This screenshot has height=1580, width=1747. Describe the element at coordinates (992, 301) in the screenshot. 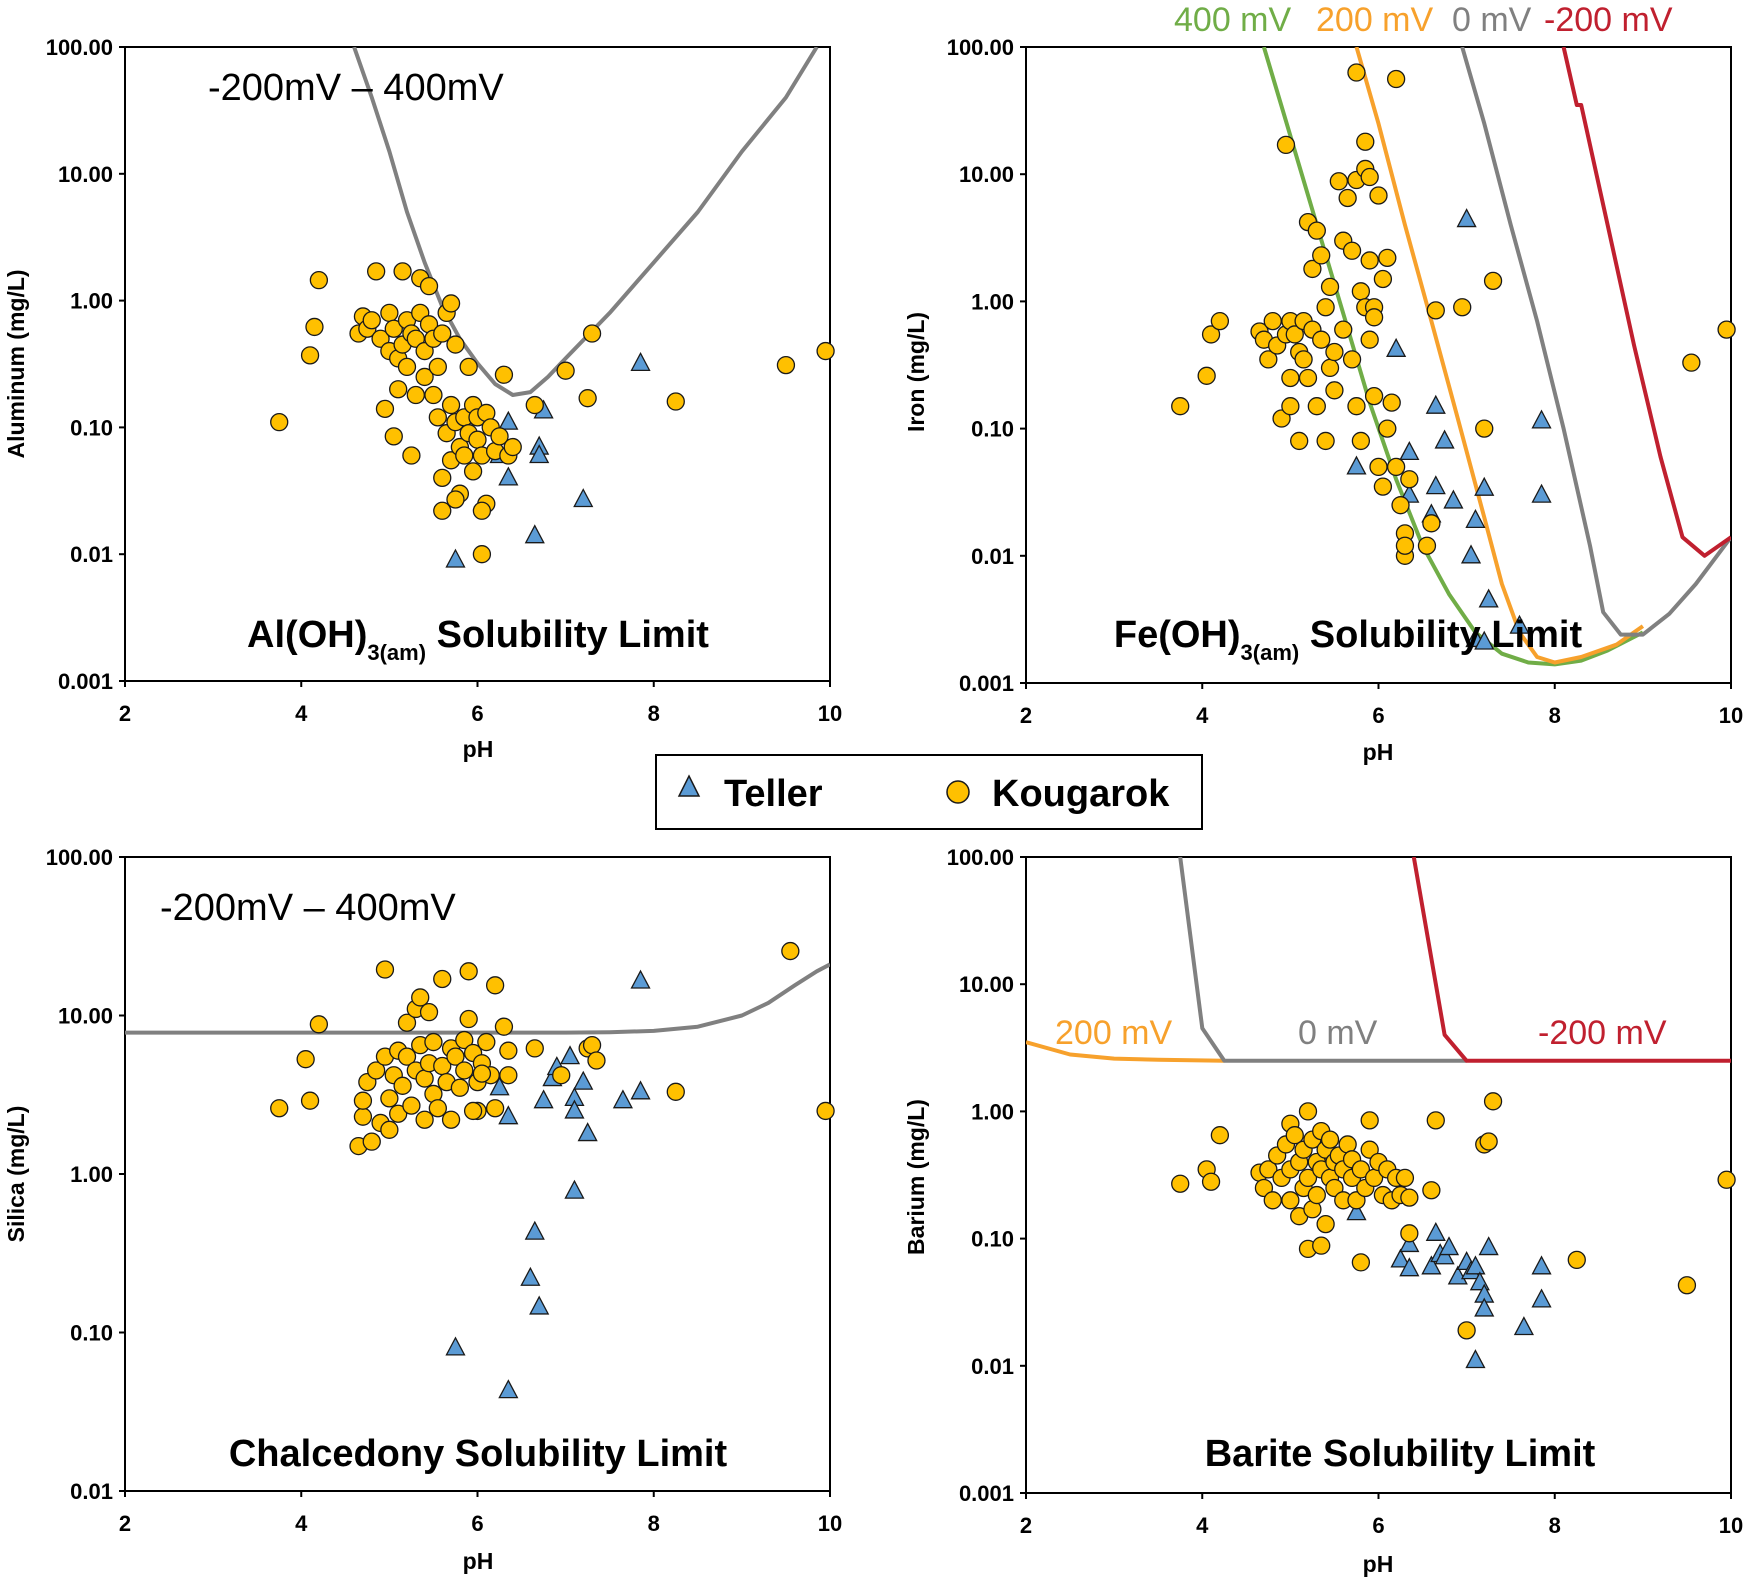

I see `iron-y-tick-label: 1.00` at that location.